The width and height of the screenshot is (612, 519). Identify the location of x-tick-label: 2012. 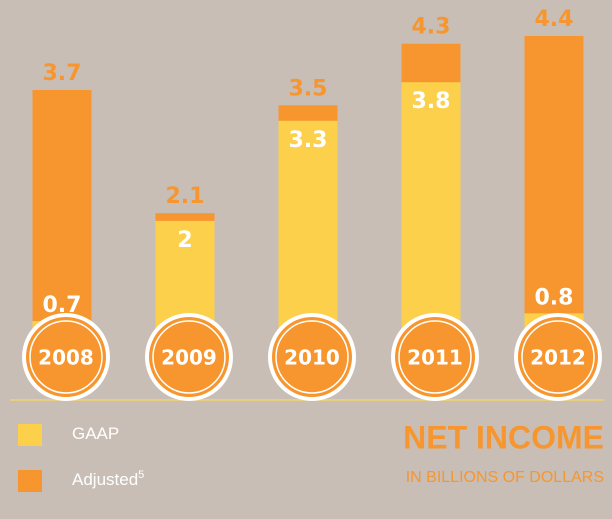
(558, 358).